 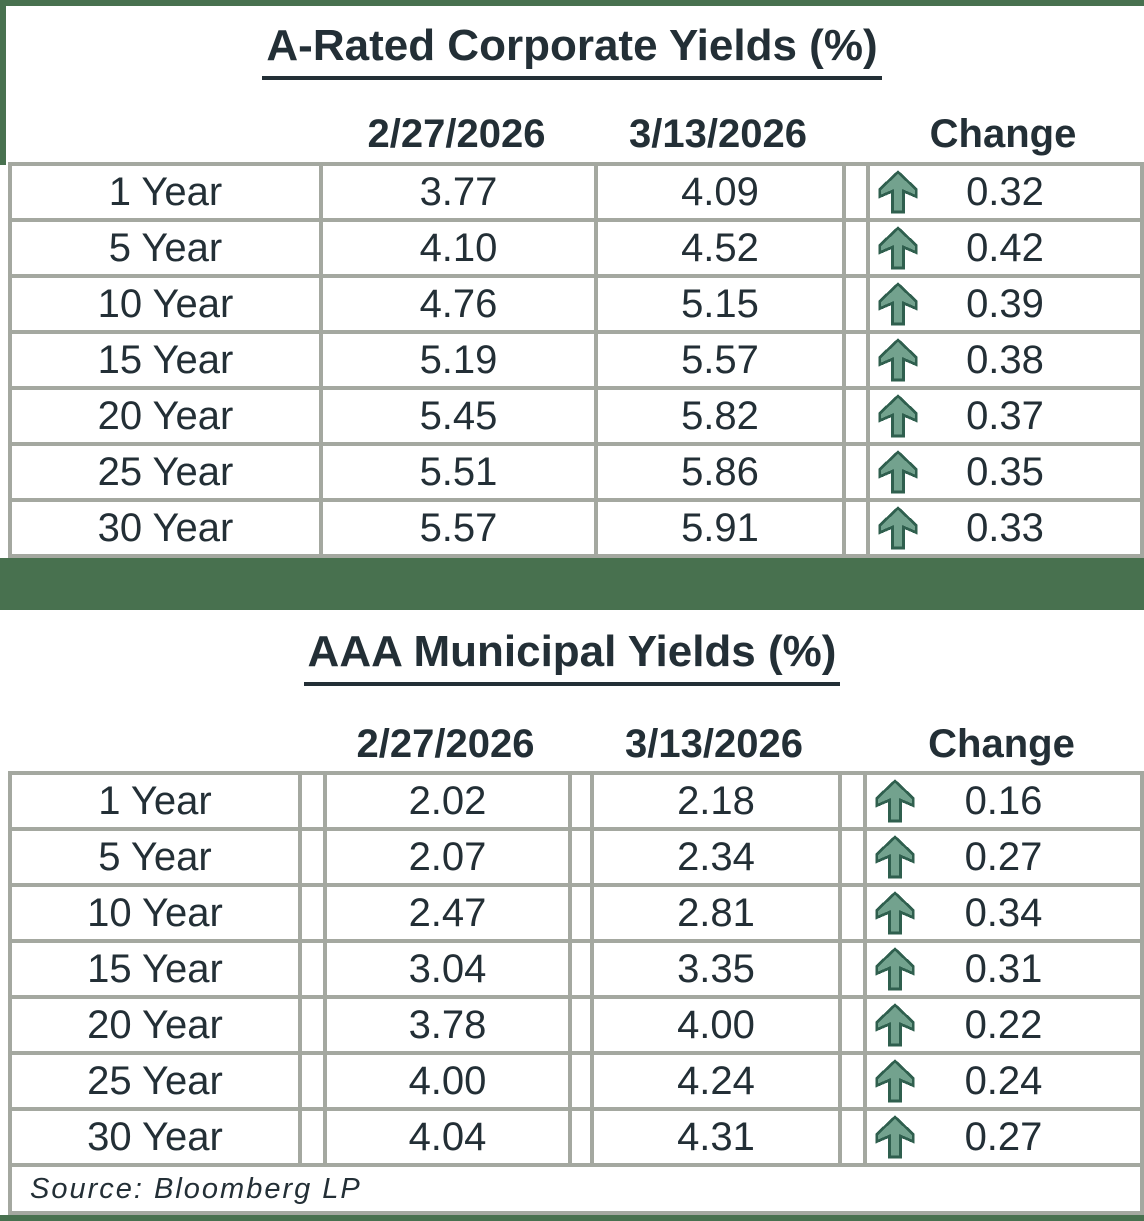 I want to click on change-value: 0.38, so click(x=1005, y=359).